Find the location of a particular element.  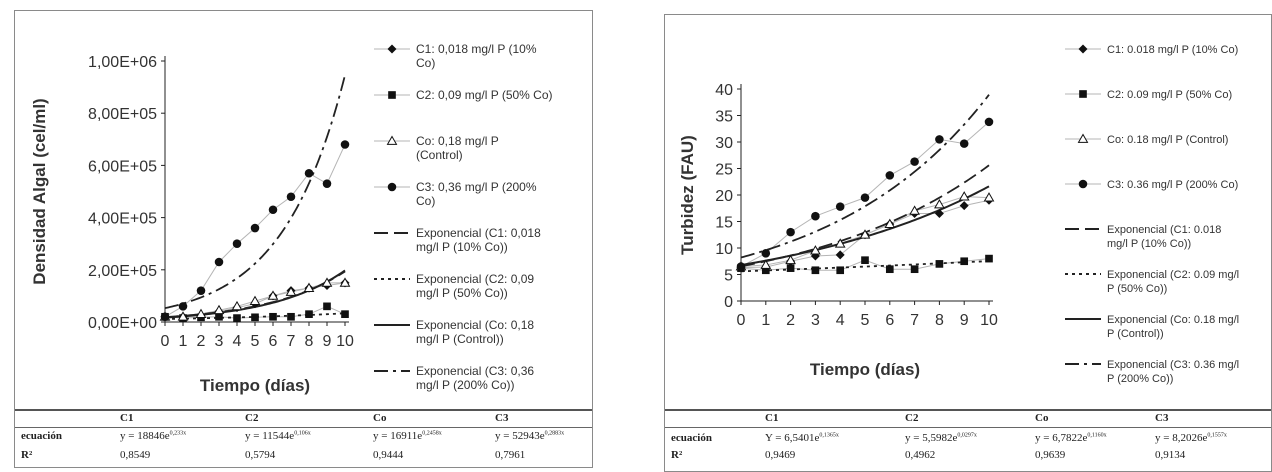

table-top-rule is located at coordinates (303, 410).